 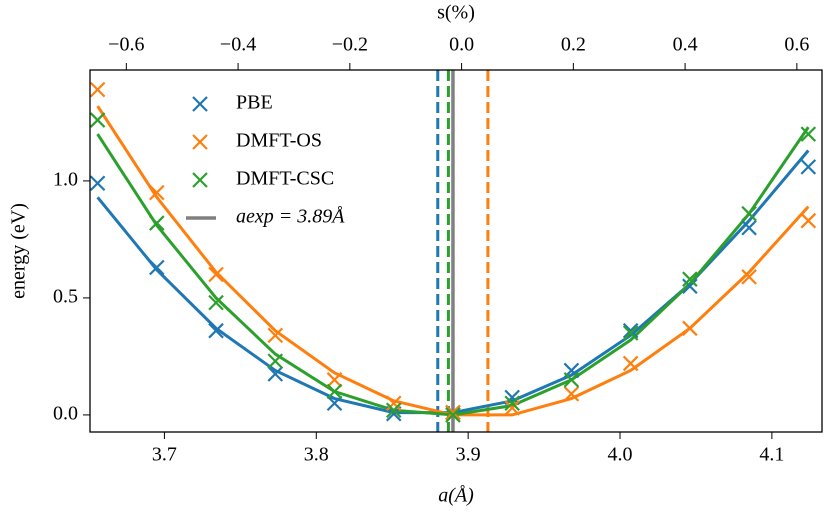 What do you see at coordinates (285, 179) in the screenshot?
I see `legend-label: DMFT-CSC` at bounding box center [285, 179].